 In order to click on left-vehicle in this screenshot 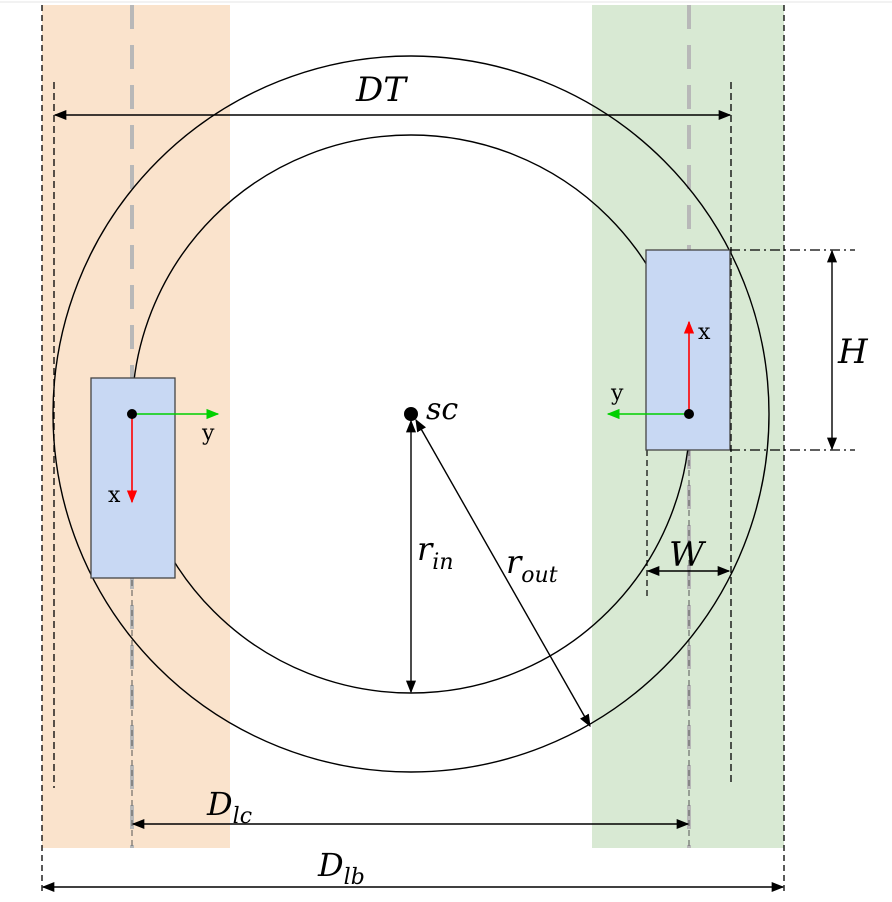, I will do `click(133, 478)`.